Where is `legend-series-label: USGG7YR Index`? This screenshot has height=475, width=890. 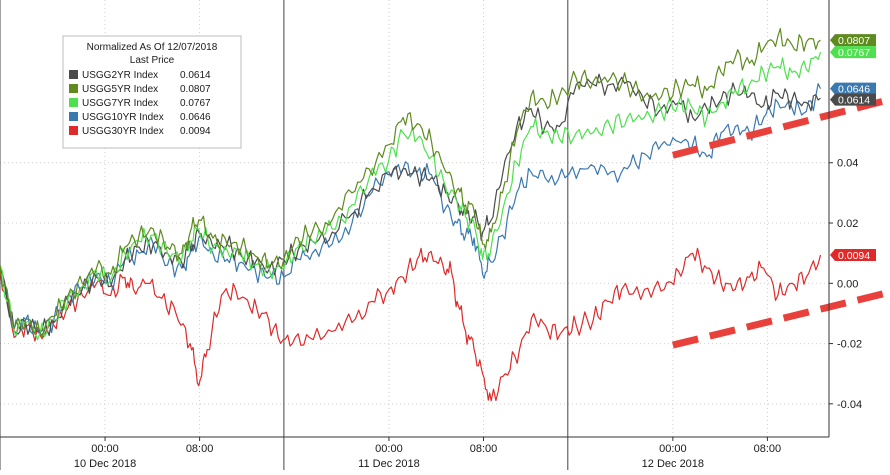
legend-series-label: USGG7YR Index is located at coordinates (120, 103).